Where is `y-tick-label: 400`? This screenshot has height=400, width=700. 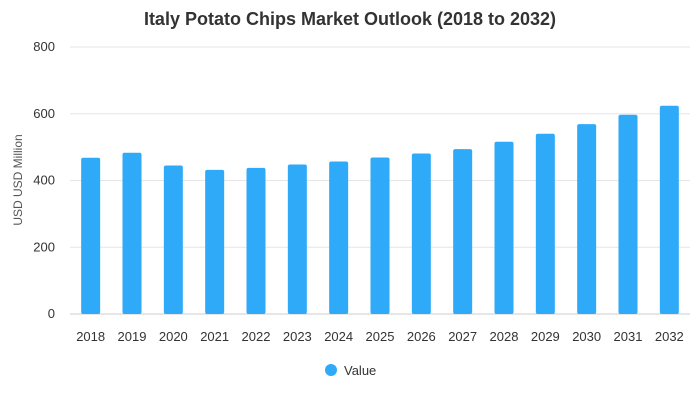
y-tick-label: 400 is located at coordinates (44, 180).